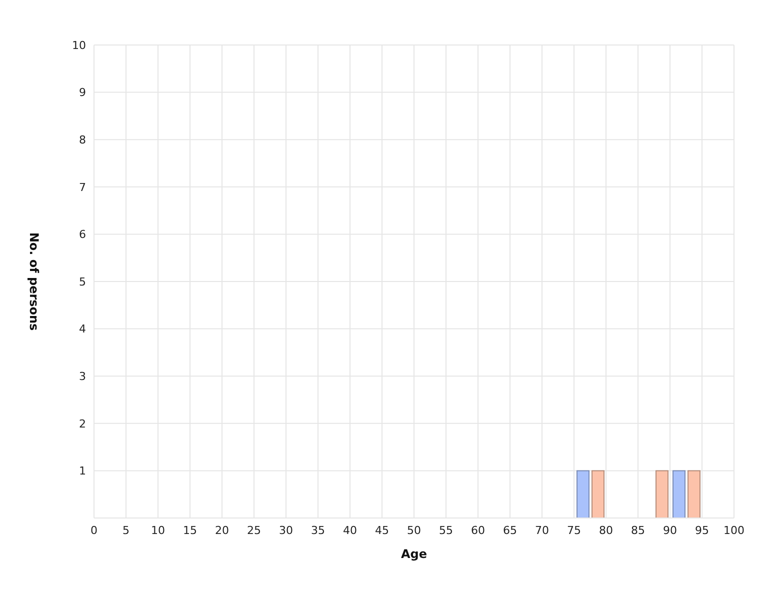 The width and height of the screenshot is (774, 594). Describe the element at coordinates (574, 530) in the screenshot. I see `x-tick-label: 75` at that location.